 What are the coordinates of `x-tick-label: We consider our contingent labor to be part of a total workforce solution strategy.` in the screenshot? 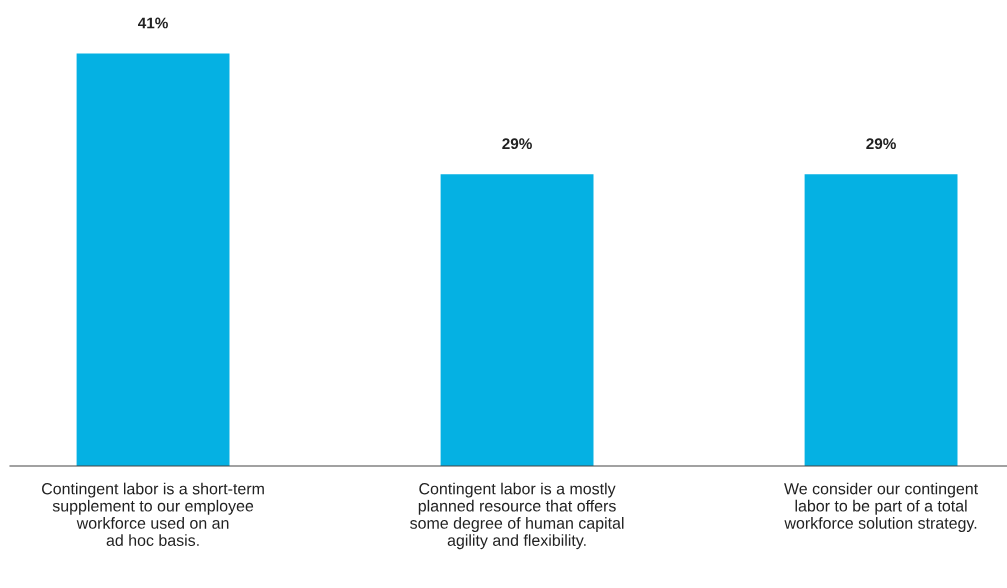 It's located at (881, 507).